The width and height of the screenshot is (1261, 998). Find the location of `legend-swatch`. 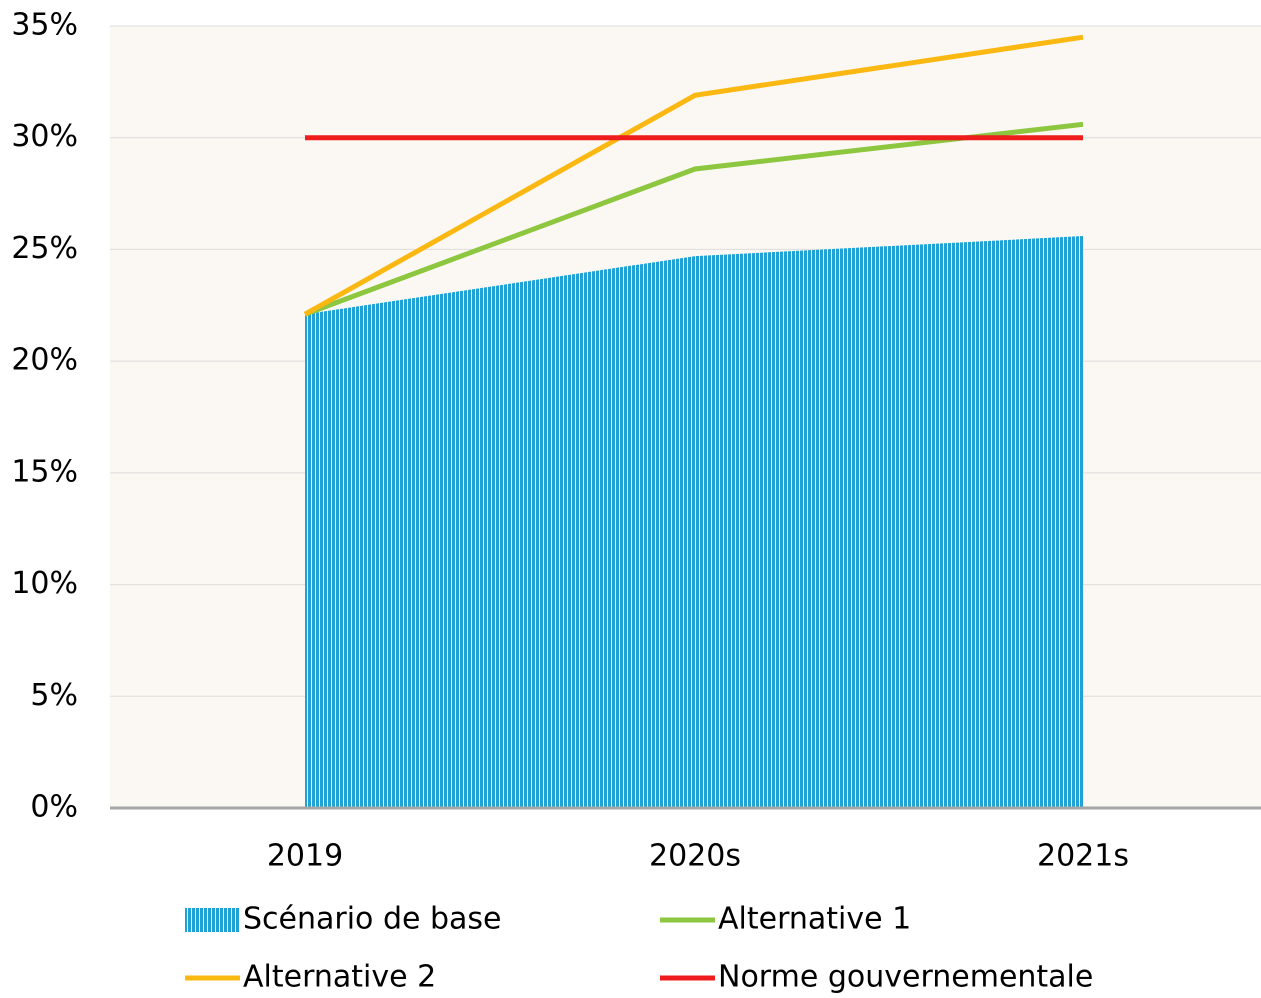

legend-swatch is located at coordinates (212, 920).